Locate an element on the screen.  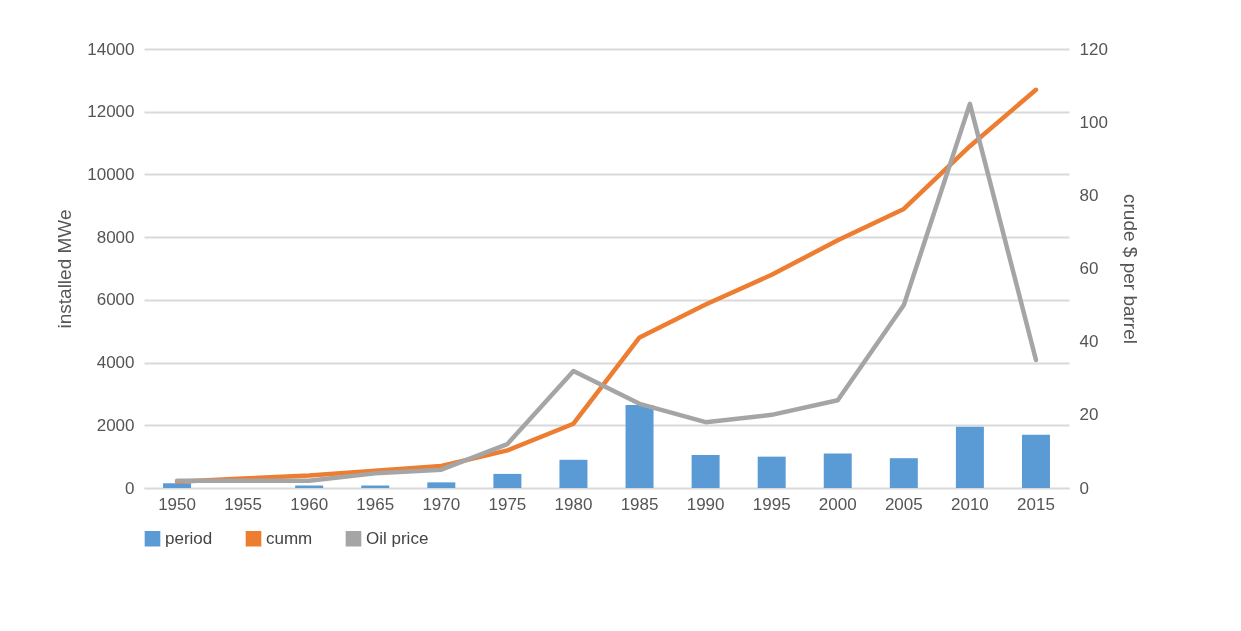
y2-tick-label: 60 is located at coordinates (1089, 268).